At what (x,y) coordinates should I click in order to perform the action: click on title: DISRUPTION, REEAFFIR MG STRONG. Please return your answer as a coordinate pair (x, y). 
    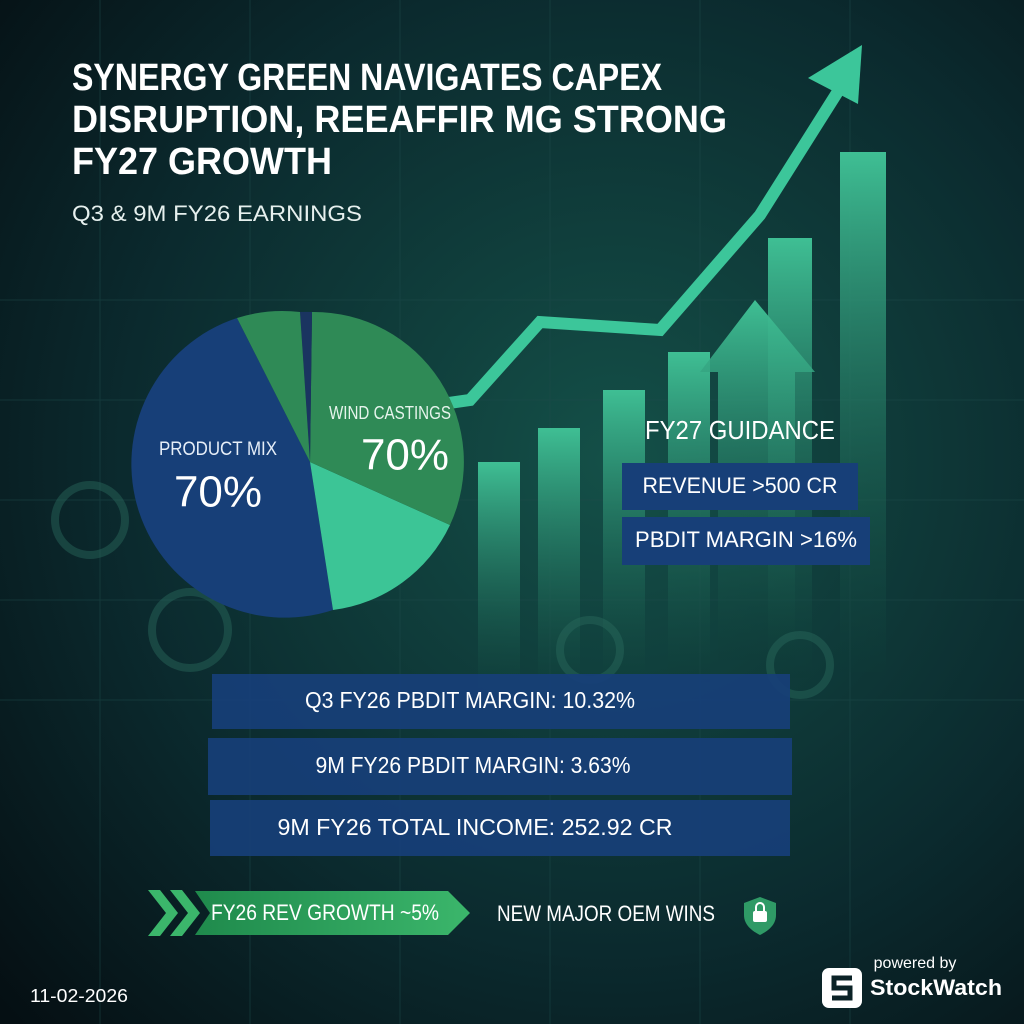
    Looking at the image, I should click on (399, 120).